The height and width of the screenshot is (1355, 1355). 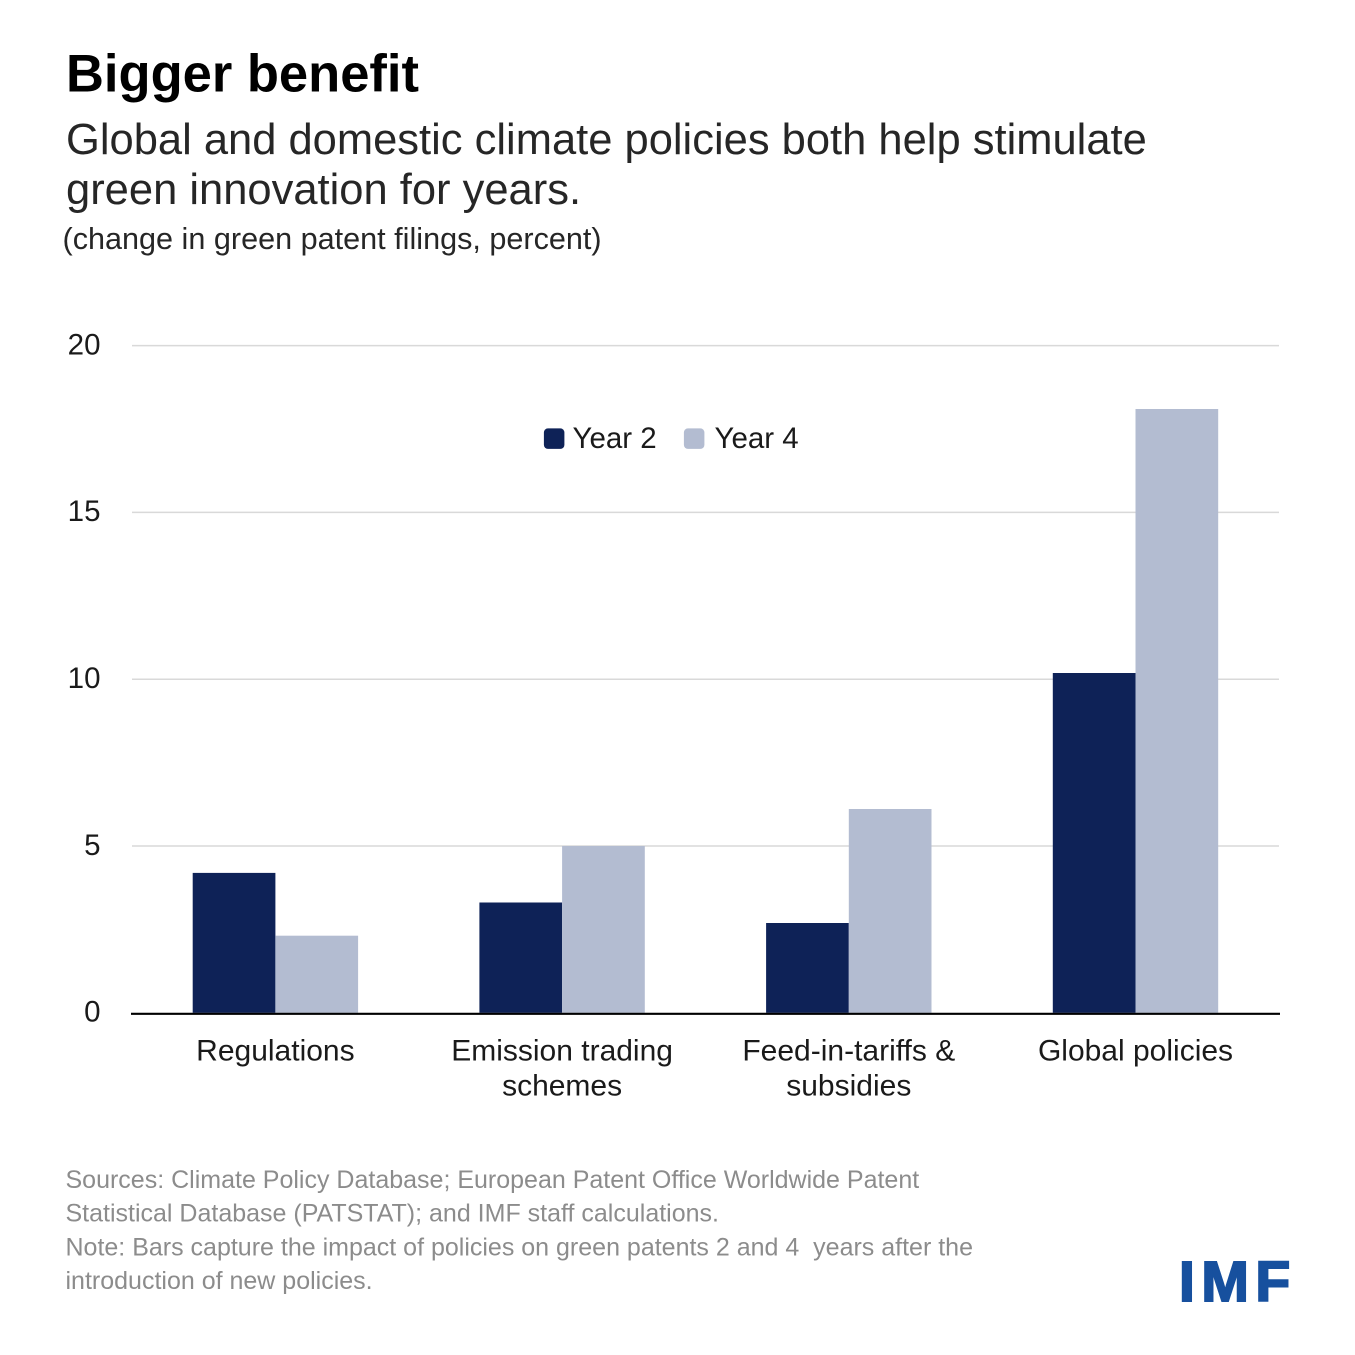 I want to click on svg-text: Bigger benefit, so click(x=242, y=74).